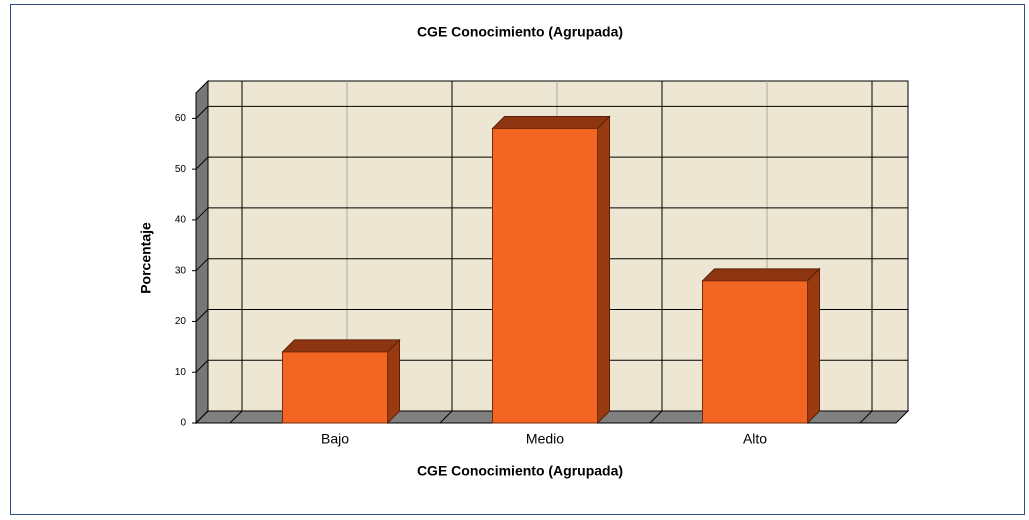 The height and width of the screenshot is (520, 1029). Describe the element at coordinates (520, 32) in the screenshot. I see `chart-title: CGE Conocimiento (Agrupada)` at that location.